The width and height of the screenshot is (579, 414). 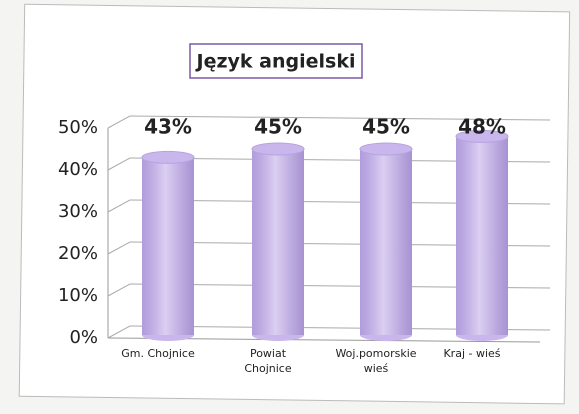 I want to click on chart-title: Język angielski, so click(x=275, y=62).